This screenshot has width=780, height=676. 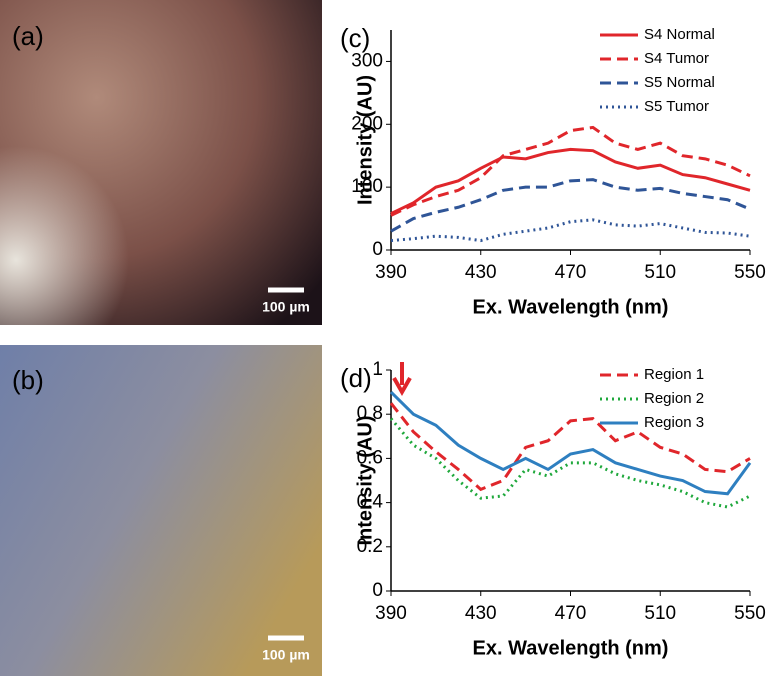 What do you see at coordinates (679, 82) in the screenshot?
I see `legend-label: S5 Normal` at bounding box center [679, 82].